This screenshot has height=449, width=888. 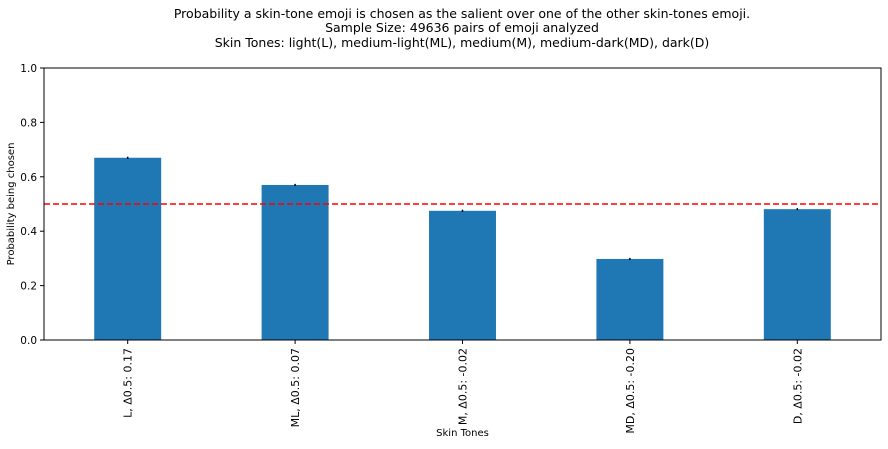 What do you see at coordinates (11, 204) in the screenshot?
I see `y-axis-label: Probability being chosen` at bounding box center [11, 204].